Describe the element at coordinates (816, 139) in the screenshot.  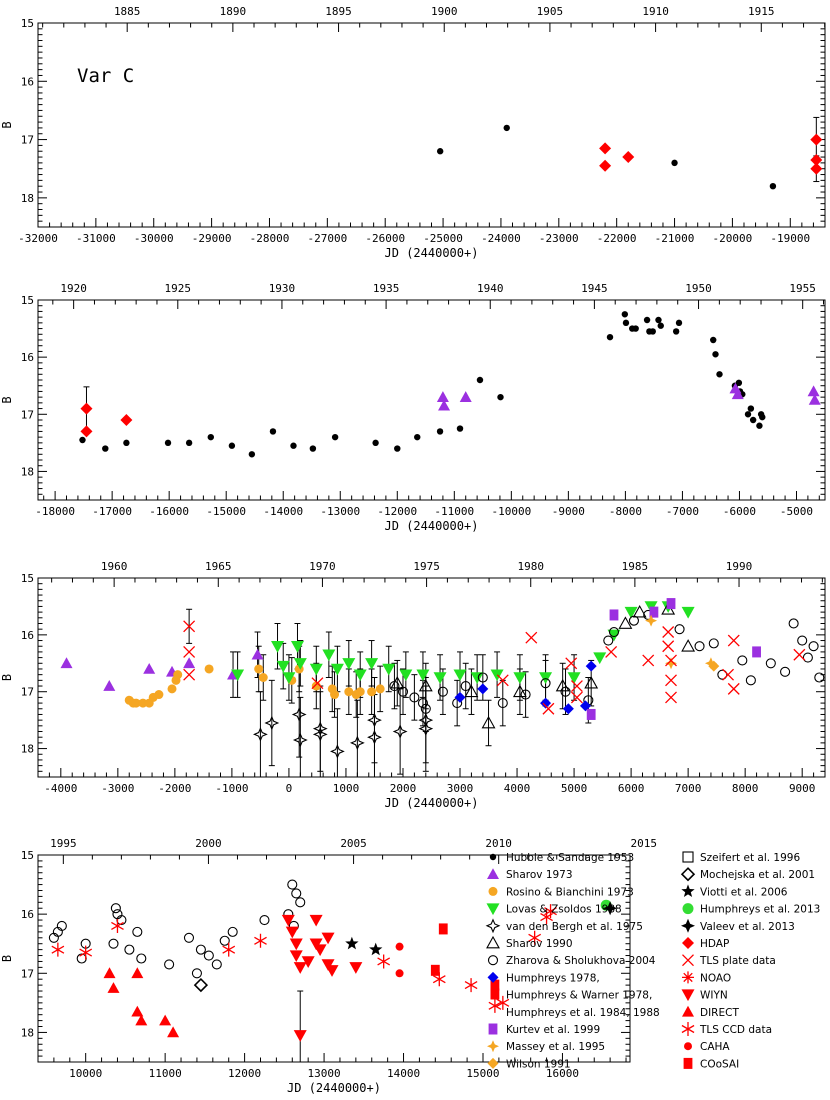
I see `data-point-hdap` at that location.